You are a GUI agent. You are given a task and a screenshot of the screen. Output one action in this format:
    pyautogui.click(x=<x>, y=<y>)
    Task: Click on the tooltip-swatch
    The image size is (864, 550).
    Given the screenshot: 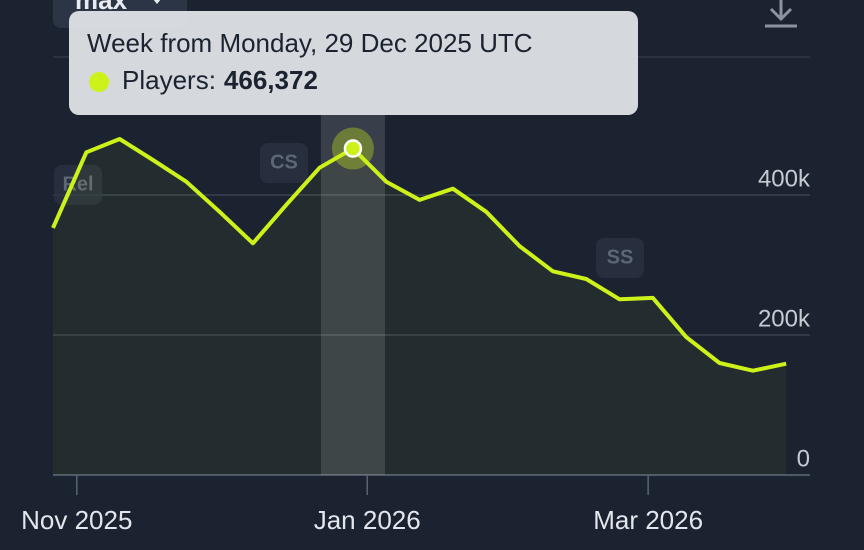 What is the action you would take?
    pyautogui.click(x=99, y=82)
    